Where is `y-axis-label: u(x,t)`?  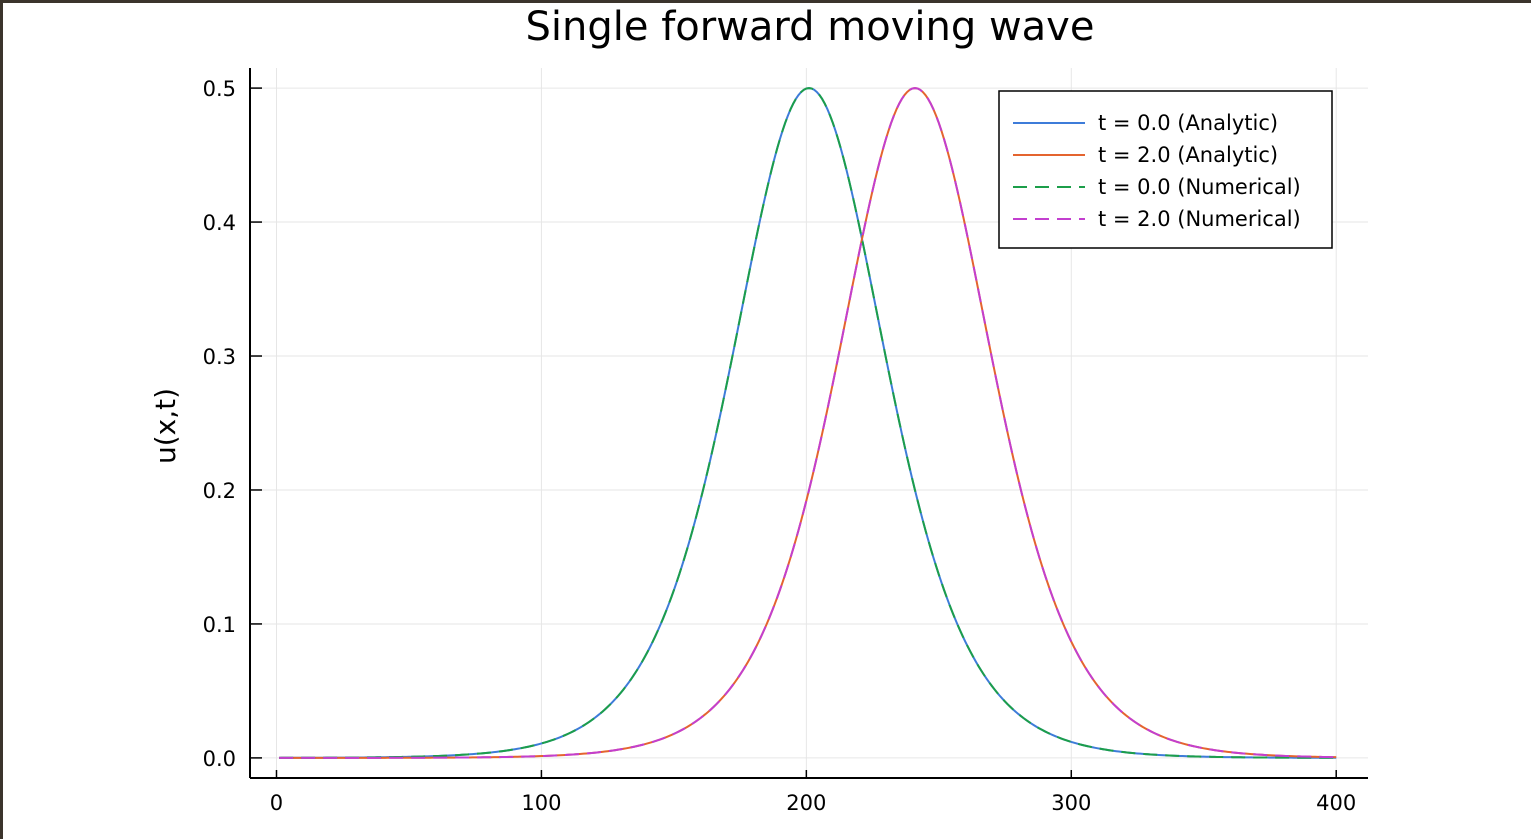
y-axis-label: u(x,t) is located at coordinates (165, 426).